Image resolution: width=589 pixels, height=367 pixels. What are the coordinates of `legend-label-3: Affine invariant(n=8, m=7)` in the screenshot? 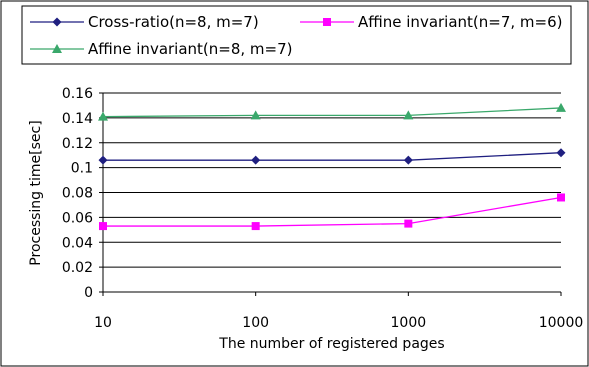 It's located at (190, 49).